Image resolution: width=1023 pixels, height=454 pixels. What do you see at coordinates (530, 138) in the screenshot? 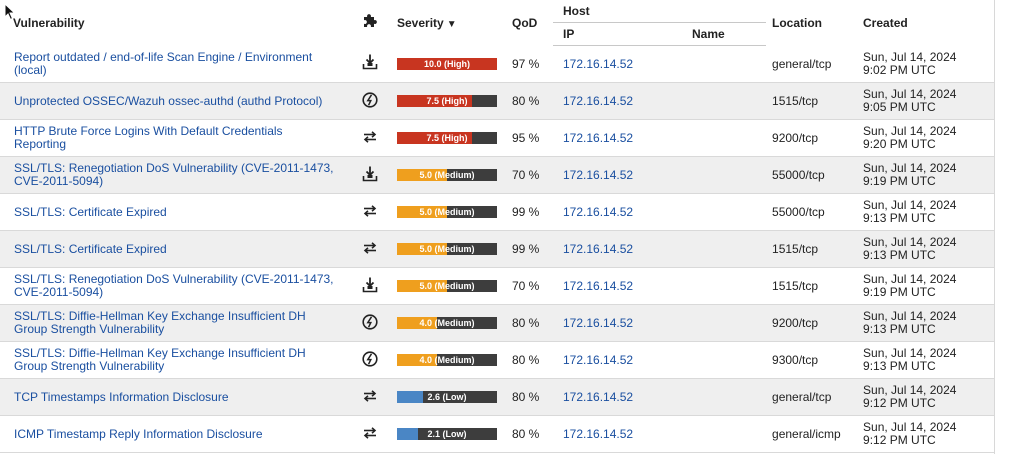
I see `qod-value: 95 %` at bounding box center [530, 138].